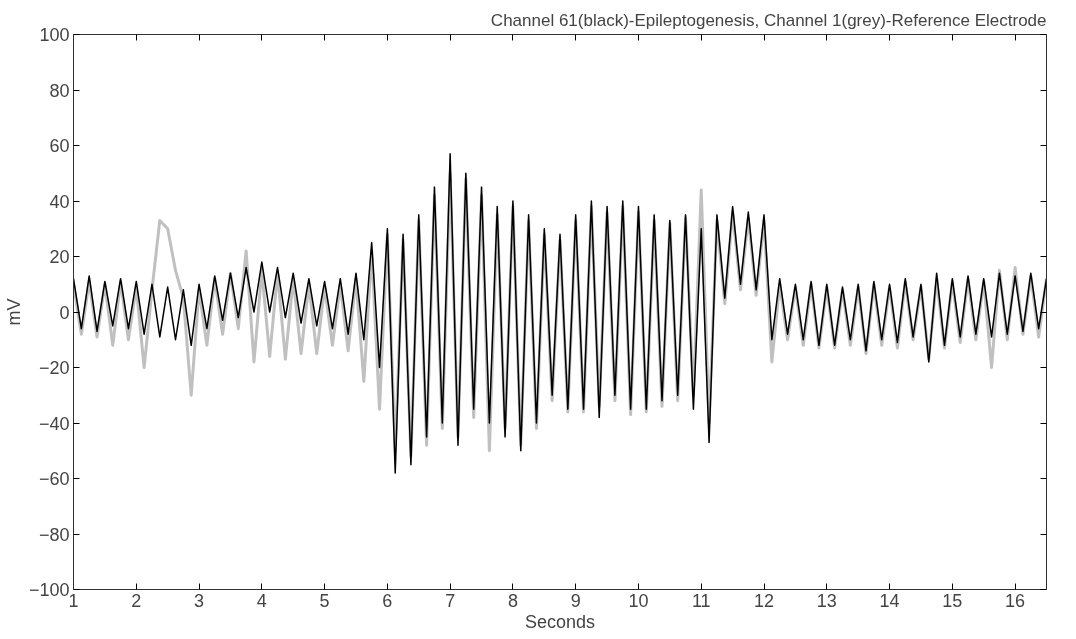  I want to click on y-tick-label: 100, so click(54, 35).